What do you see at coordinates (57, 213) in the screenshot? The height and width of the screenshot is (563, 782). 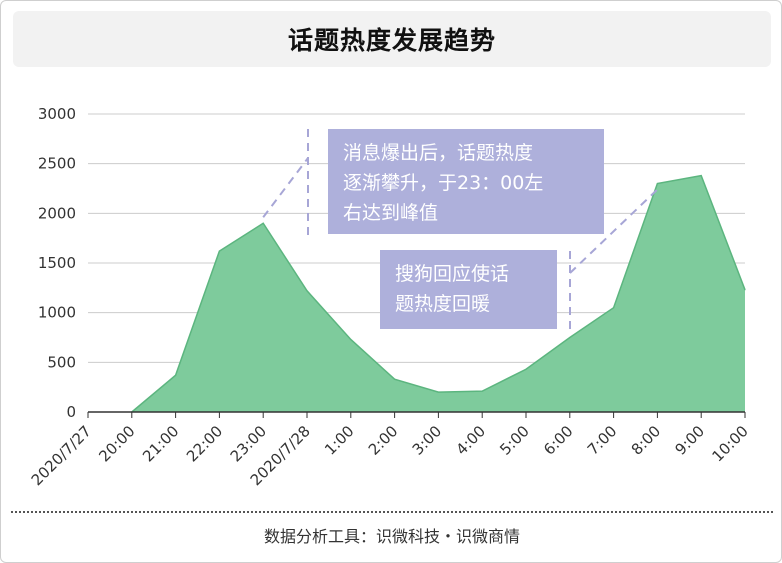 I see `y-tick-label: 2000` at bounding box center [57, 213].